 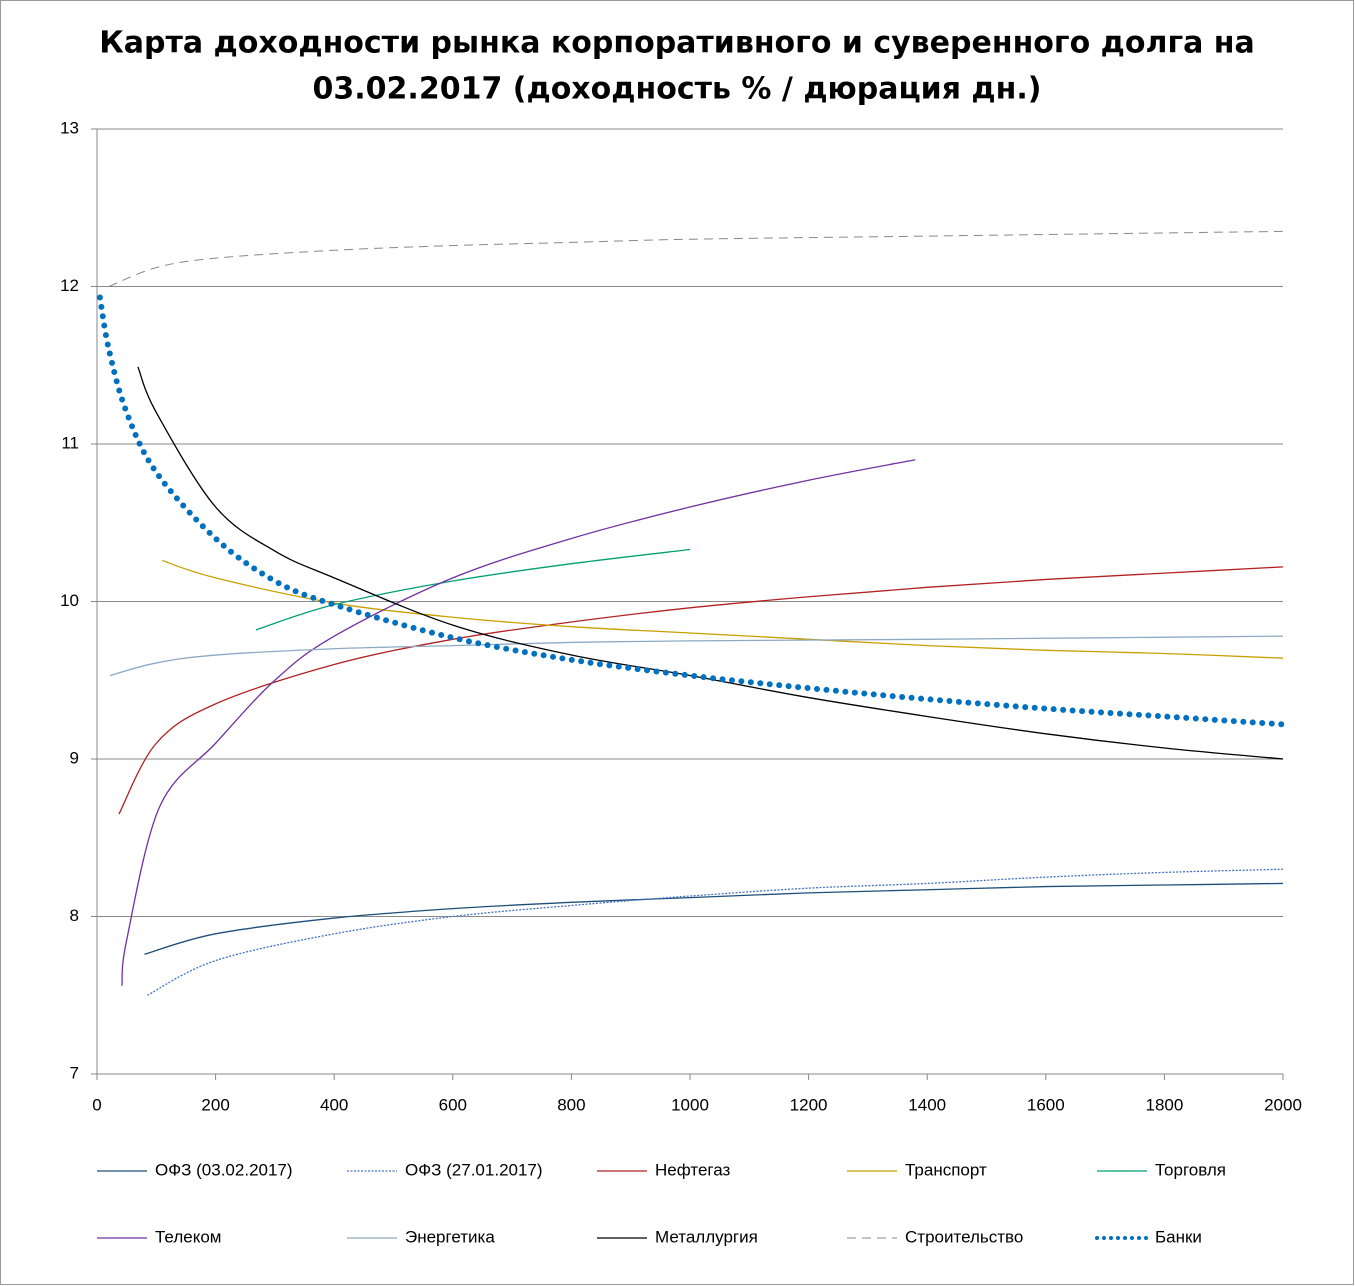 I want to click on x-tick-label: 1000, so click(x=690, y=1104).